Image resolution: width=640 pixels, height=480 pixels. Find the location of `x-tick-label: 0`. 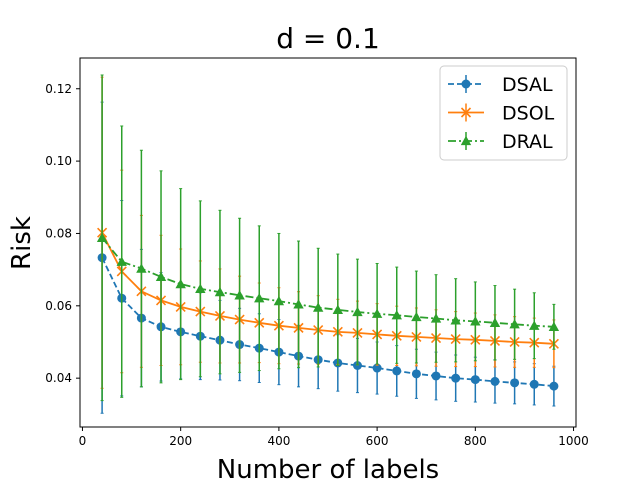

x-tick-label: 0 is located at coordinates (83, 441).